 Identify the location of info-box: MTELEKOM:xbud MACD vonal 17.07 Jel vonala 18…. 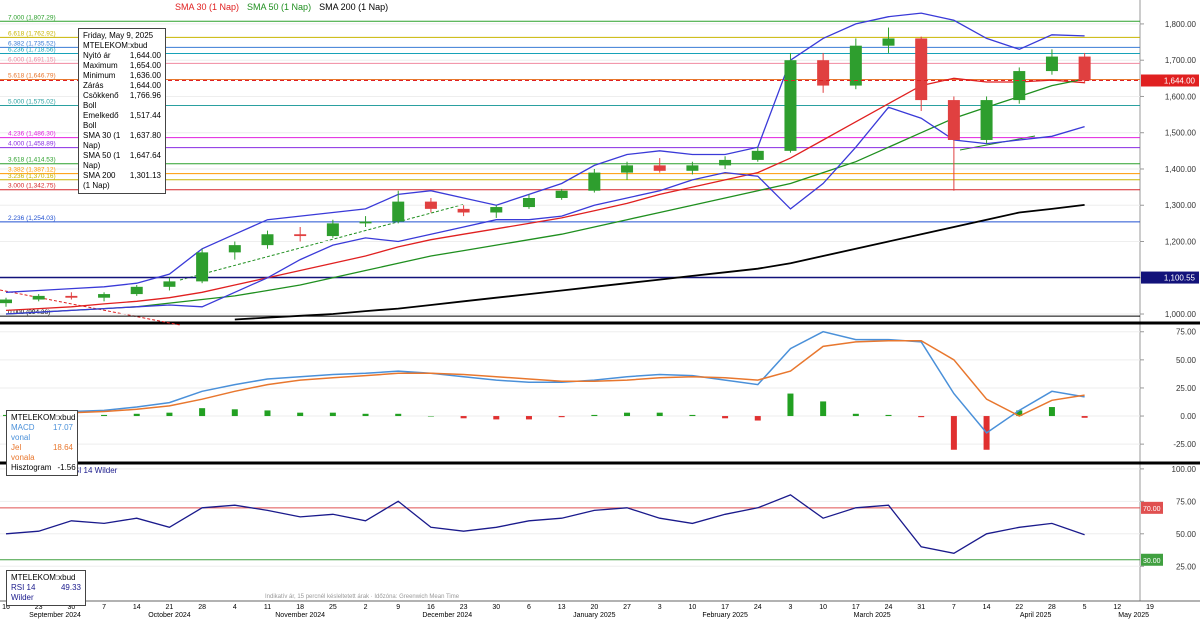
(42, 443).